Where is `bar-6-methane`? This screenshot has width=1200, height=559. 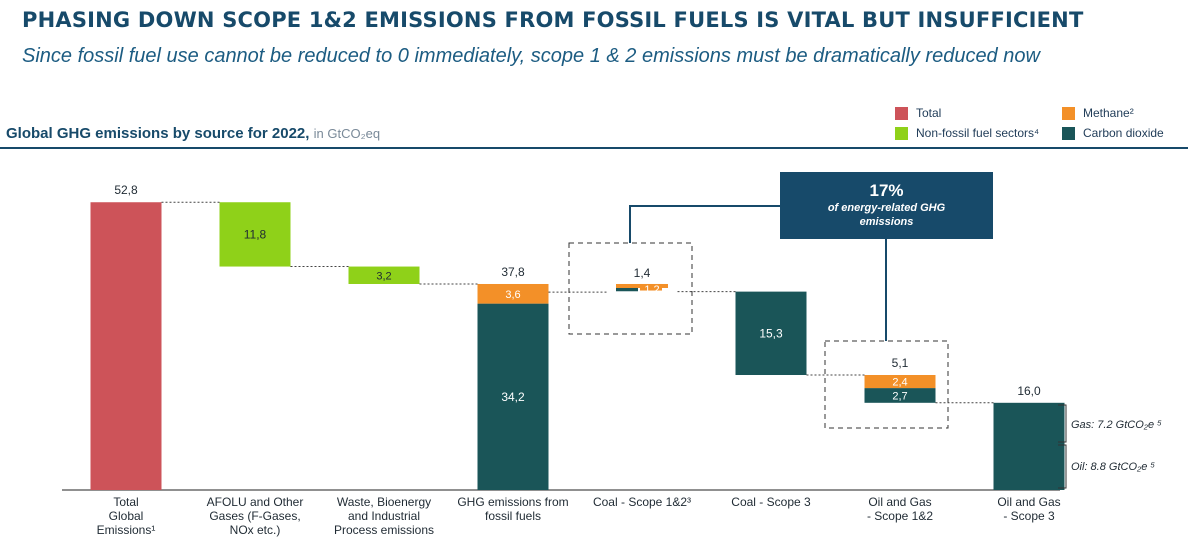
bar-6-methane is located at coordinates (900, 382).